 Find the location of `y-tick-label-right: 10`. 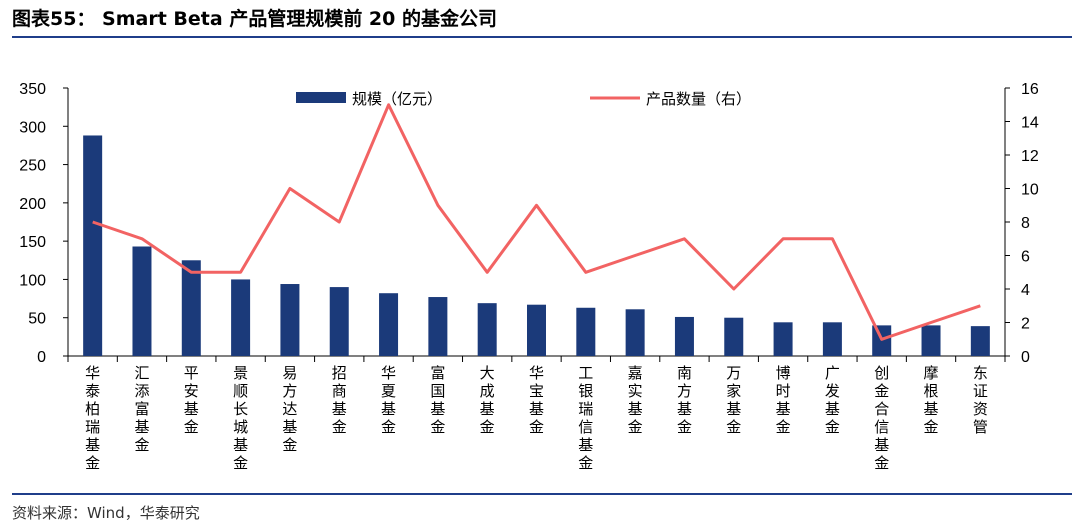

y-tick-label-right: 10 is located at coordinates (1030, 190).